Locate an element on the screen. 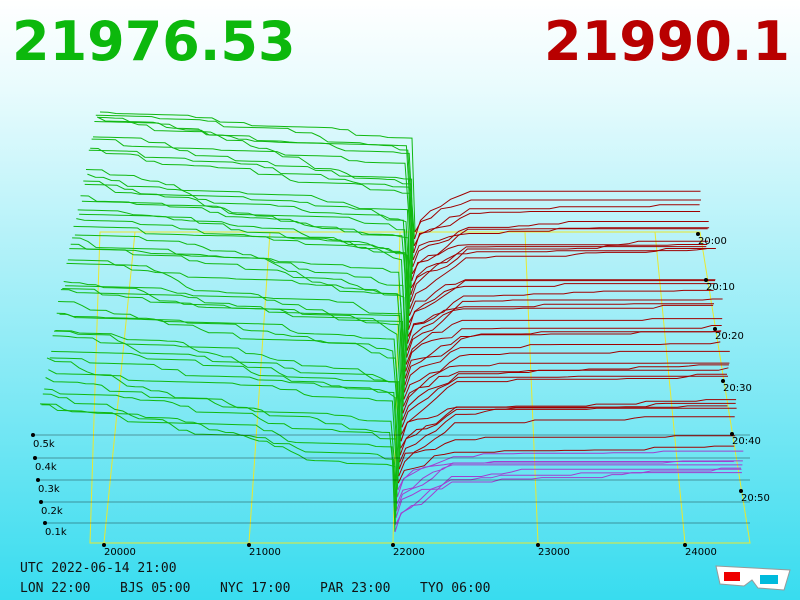 This screenshot has width=800, height=600. depth-label: 0.3k is located at coordinates (49, 489).